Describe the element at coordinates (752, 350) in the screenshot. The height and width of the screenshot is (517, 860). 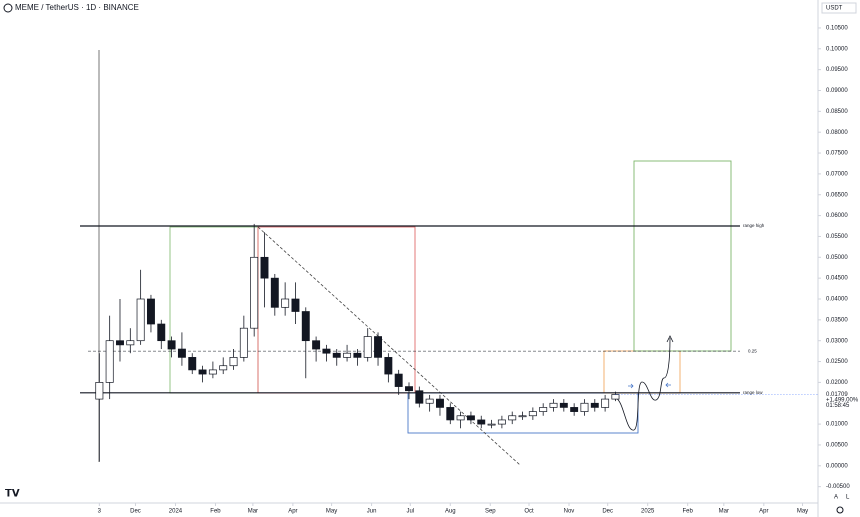
I see `level-label: 0.25` at that location.